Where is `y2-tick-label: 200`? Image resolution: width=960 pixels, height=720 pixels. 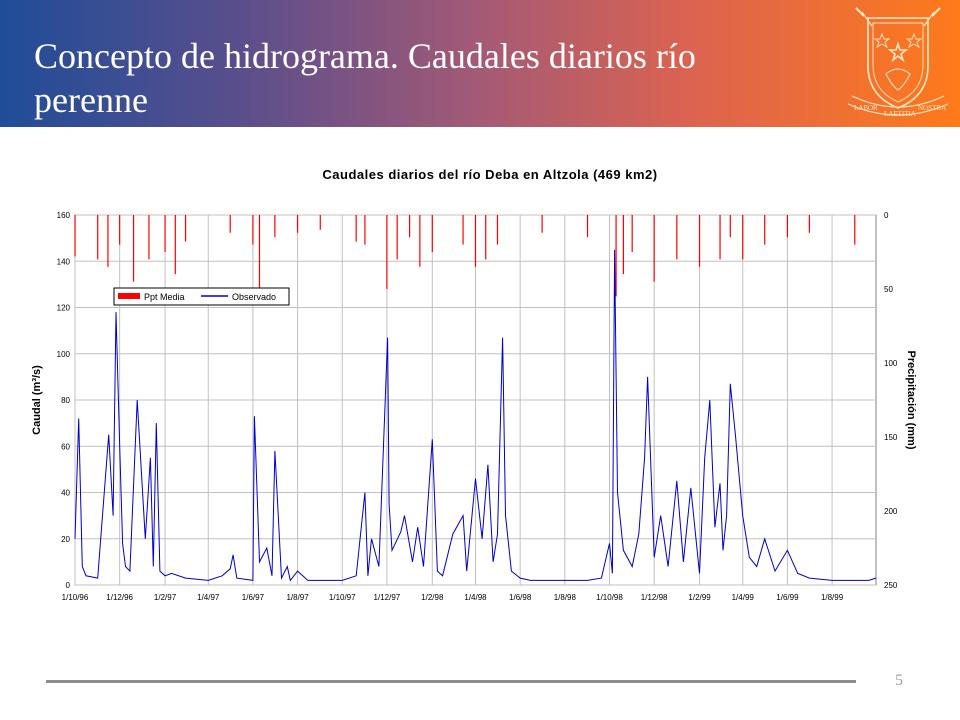
y2-tick-label: 200 is located at coordinates (891, 511).